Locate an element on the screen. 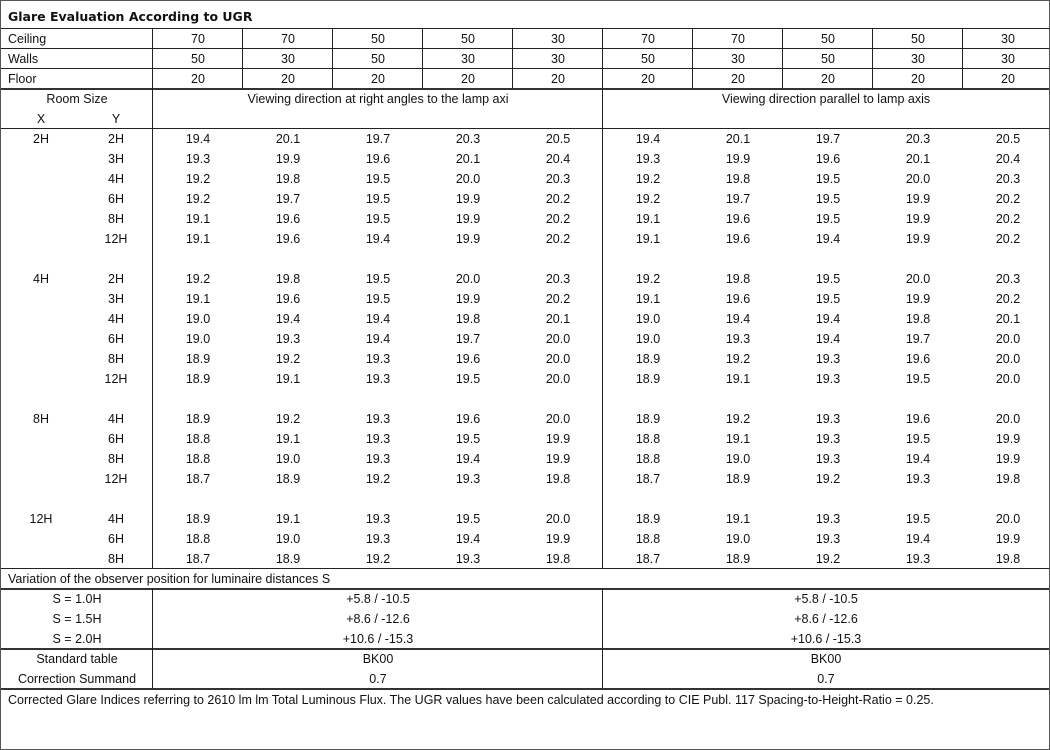 The height and width of the screenshot is (750, 1050). room-y: 2H is located at coordinates (116, 279).